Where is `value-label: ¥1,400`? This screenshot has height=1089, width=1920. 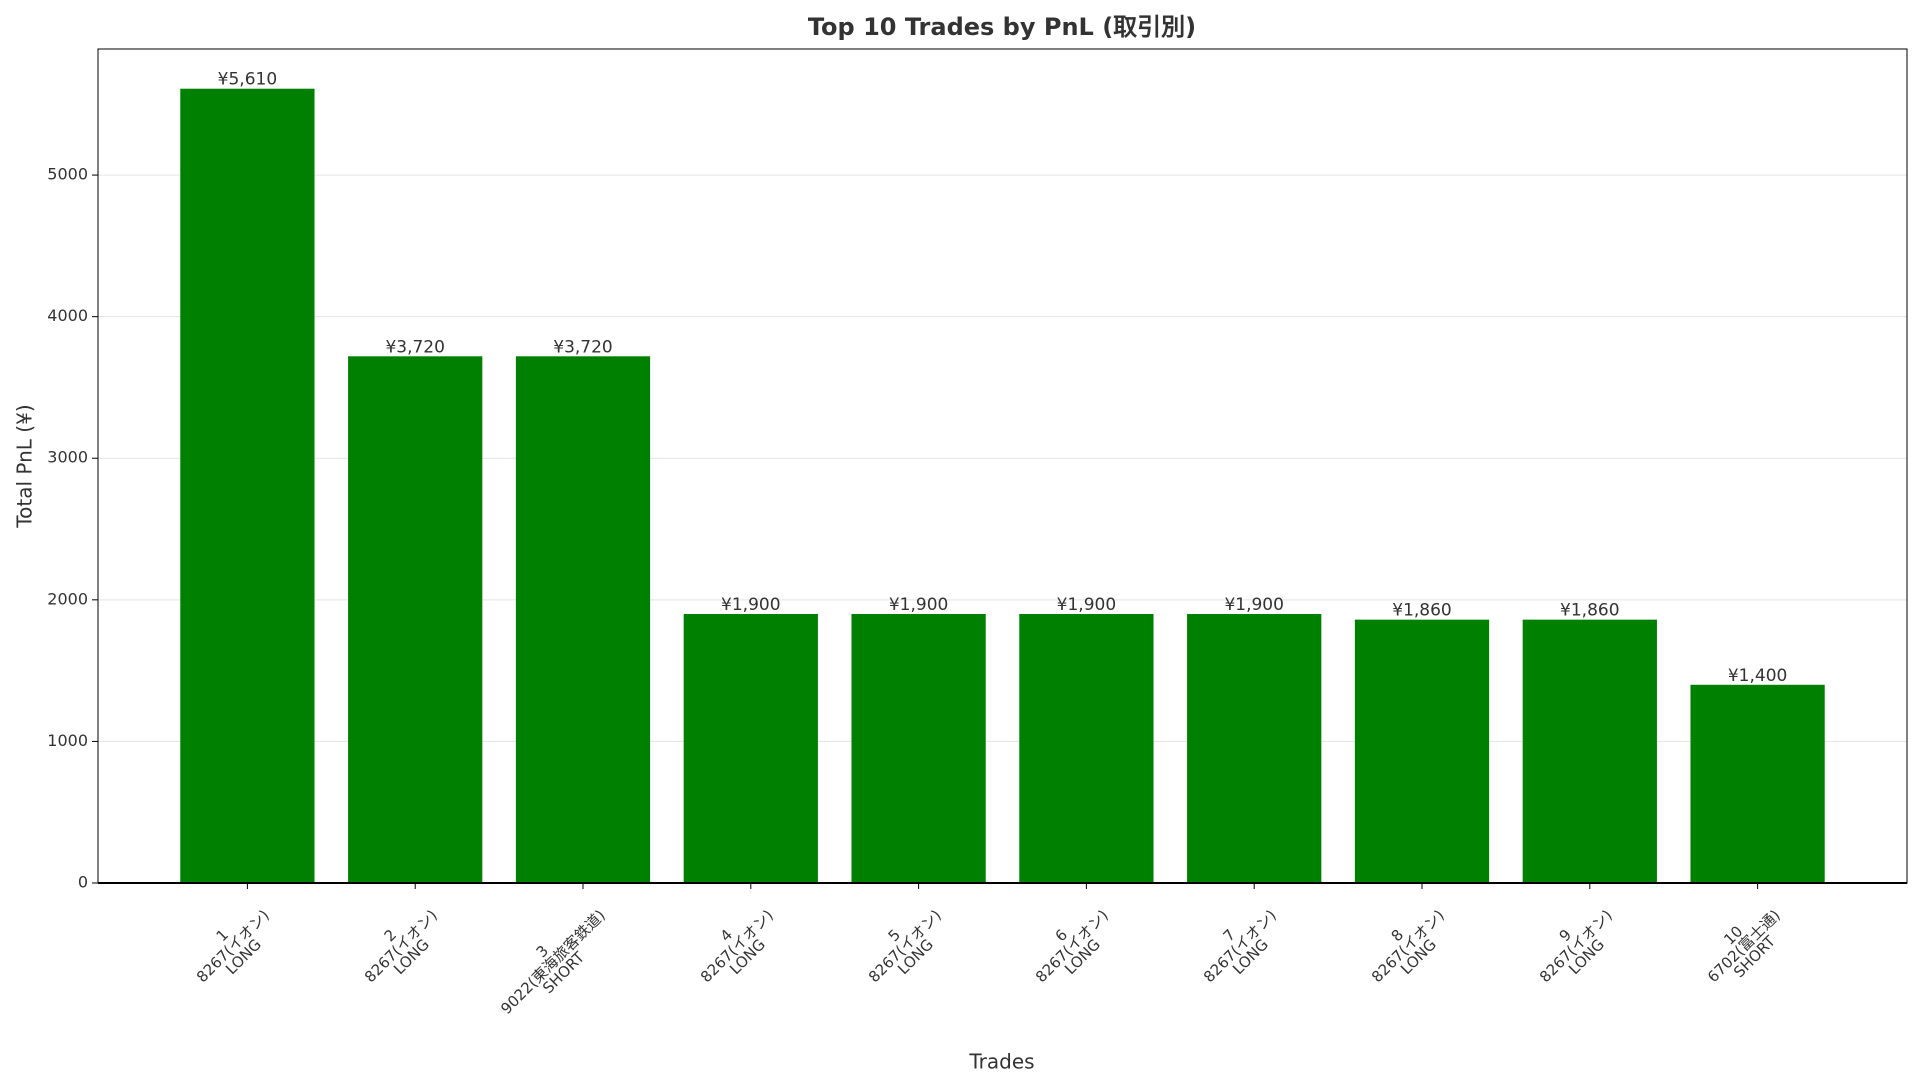
value-label: ¥1,400 is located at coordinates (1757, 676).